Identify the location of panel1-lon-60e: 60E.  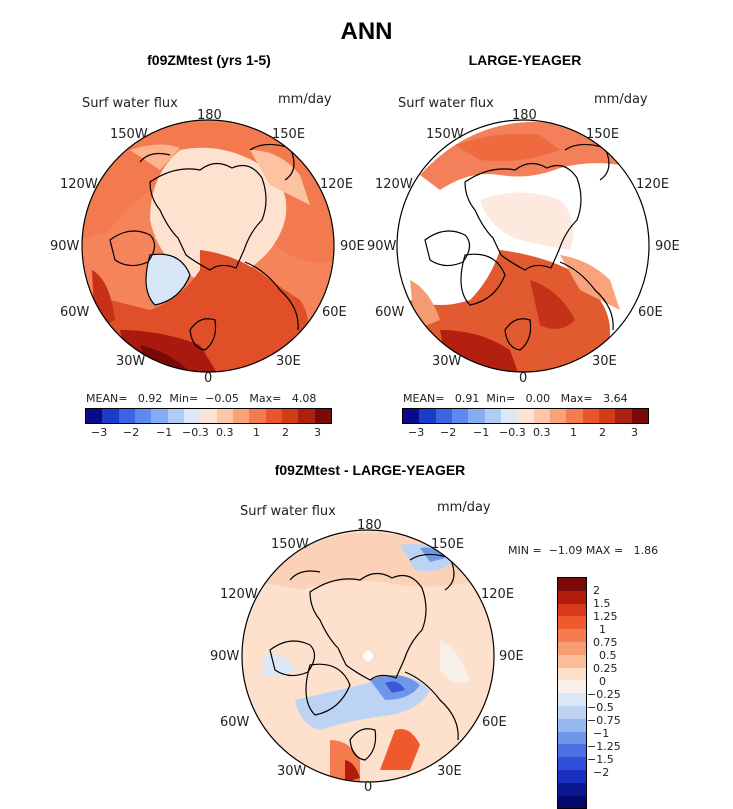
(334, 312).